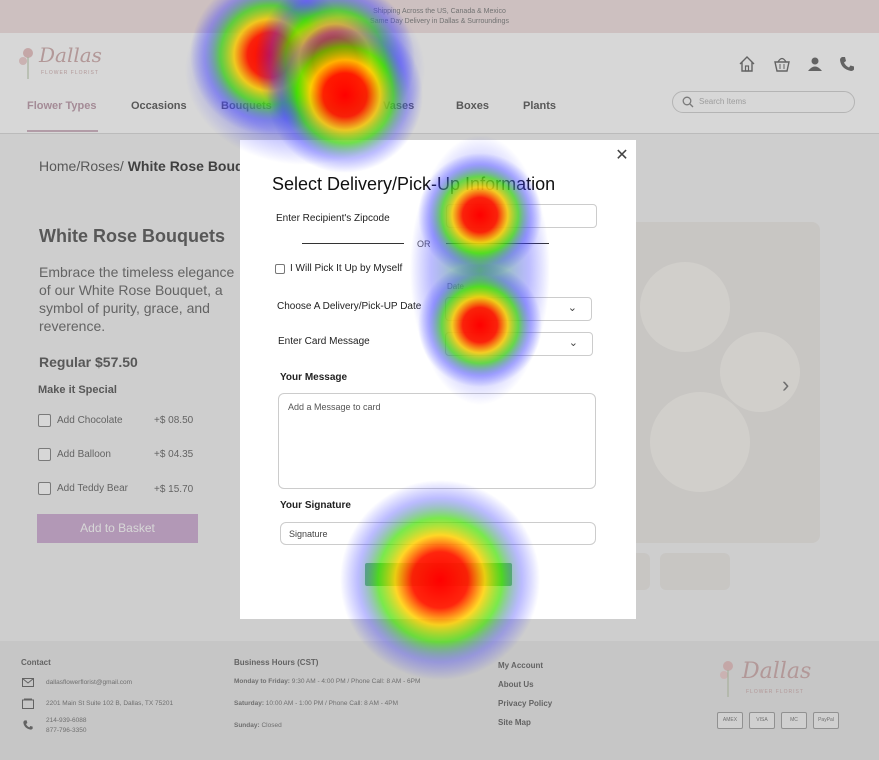  What do you see at coordinates (514, 722) in the screenshot?
I see `footer-link-site-map: Site Map` at bounding box center [514, 722].